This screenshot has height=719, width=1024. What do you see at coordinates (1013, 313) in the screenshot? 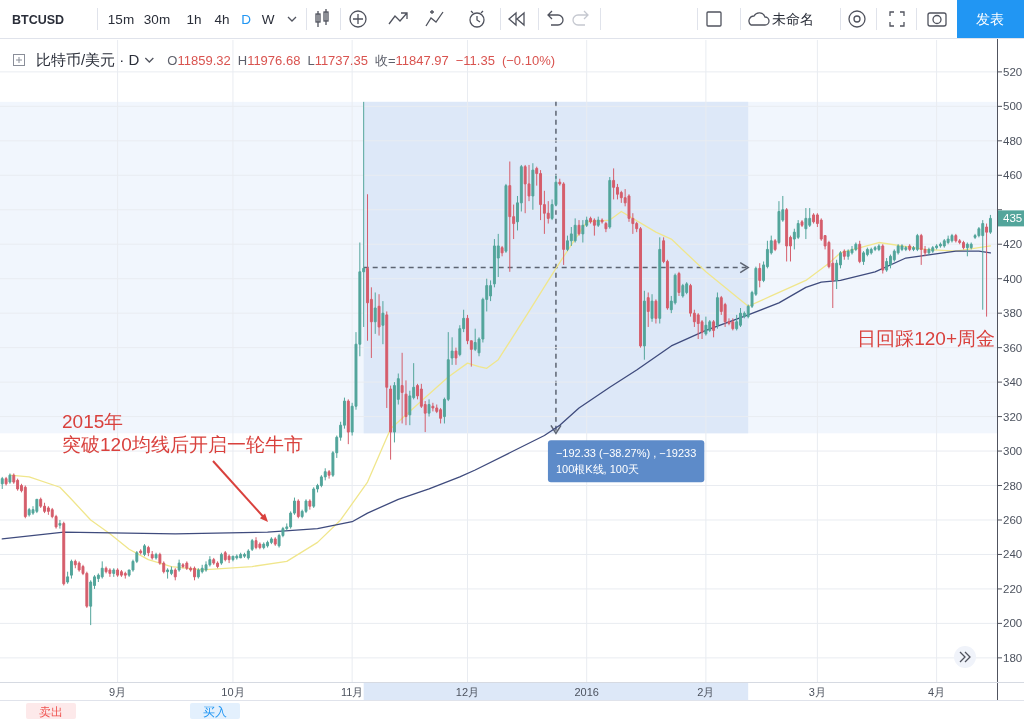
I see `y-tick-label: 380` at bounding box center [1013, 313].